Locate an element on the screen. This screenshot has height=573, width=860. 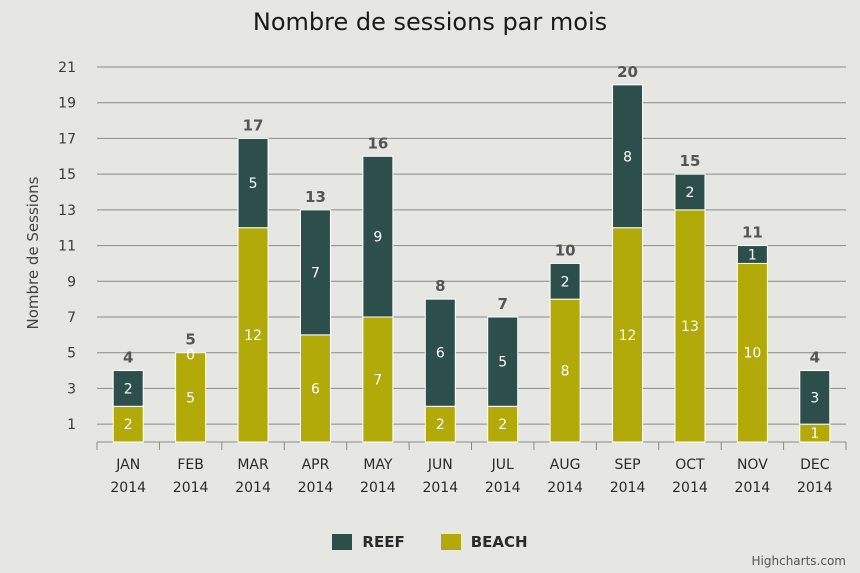
y-tick-label: 9 is located at coordinates (71, 282).